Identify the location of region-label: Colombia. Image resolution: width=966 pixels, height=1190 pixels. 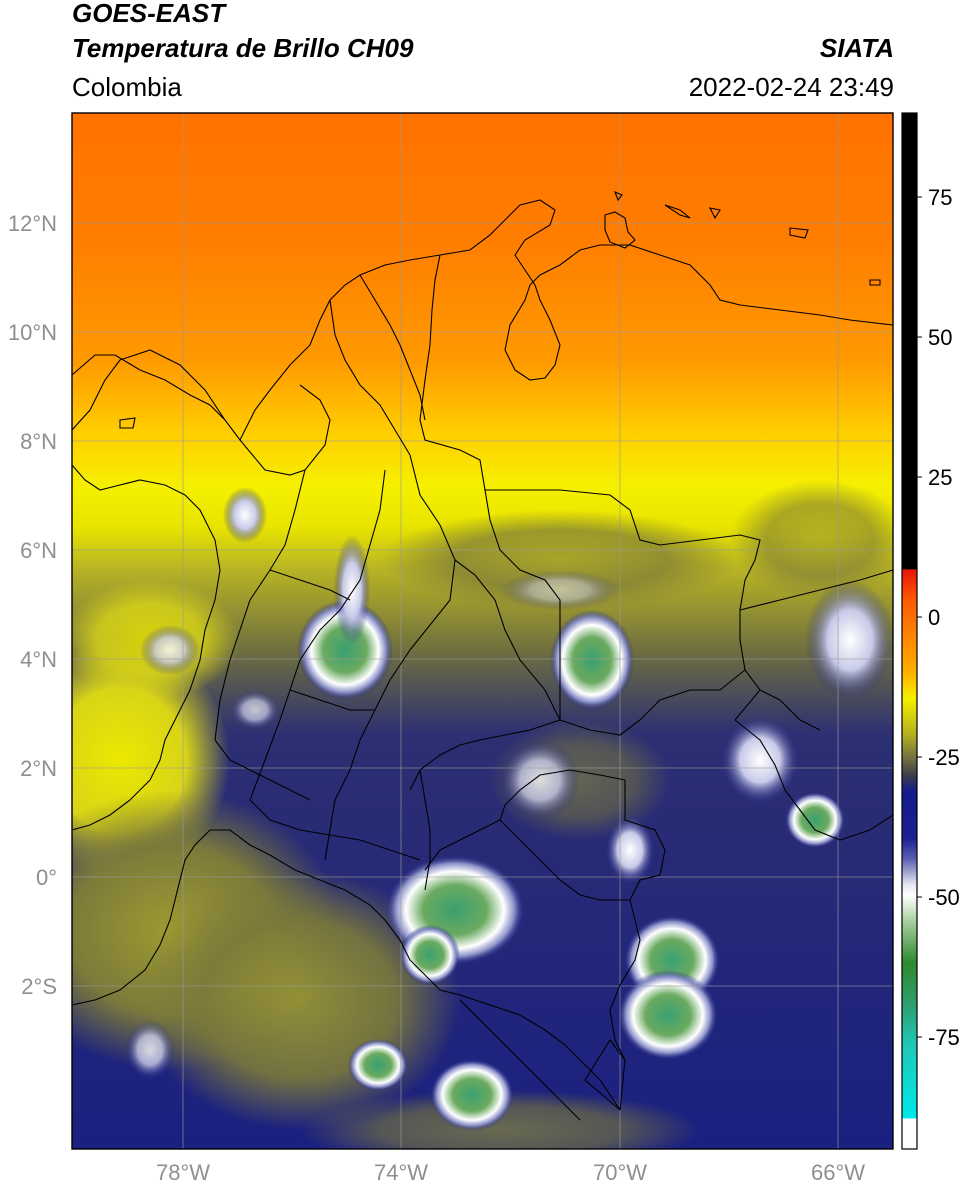
(127, 87).